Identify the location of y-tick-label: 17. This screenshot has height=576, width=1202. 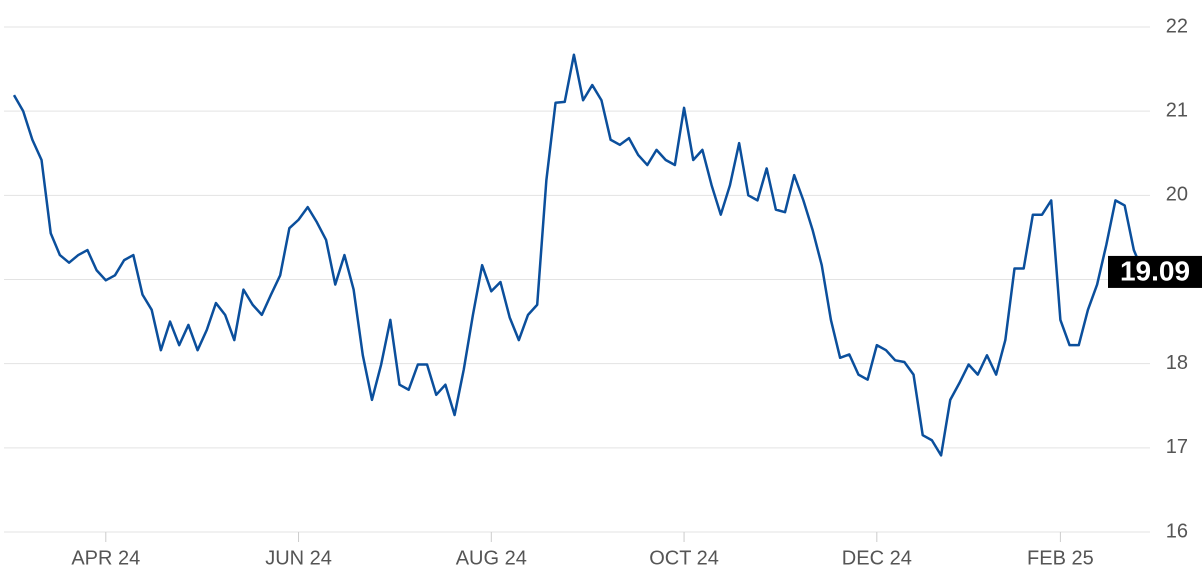
(1177, 447).